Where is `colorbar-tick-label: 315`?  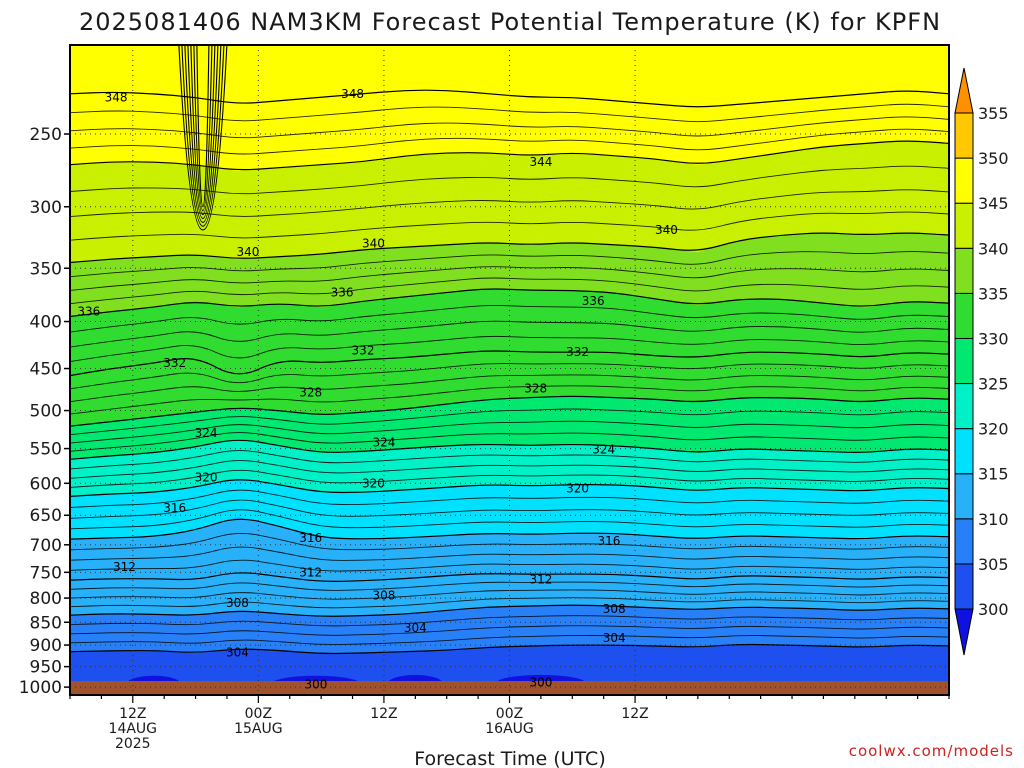 colorbar-tick-label: 315 is located at coordinates (993, 474).